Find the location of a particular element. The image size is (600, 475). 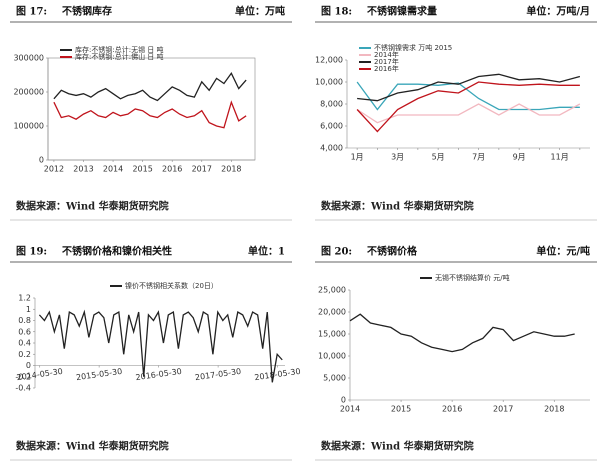

y-tick-label: 0.4 is located at coordinates (24, 343).